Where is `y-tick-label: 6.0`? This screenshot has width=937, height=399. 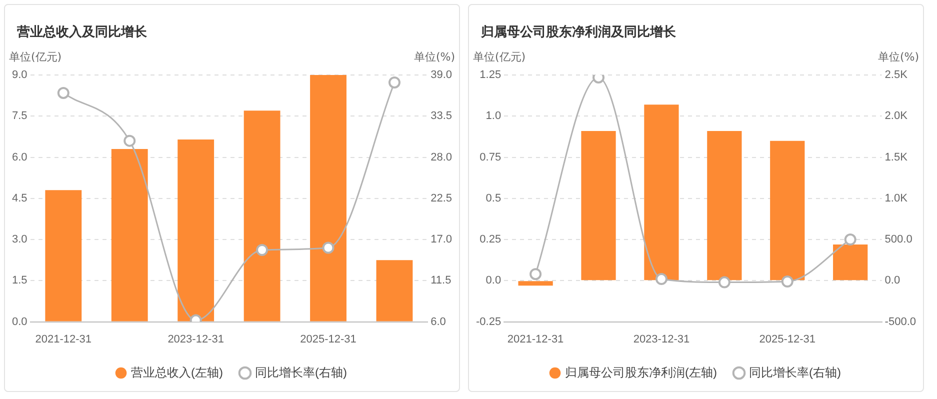 y-tick-label: 6.0 is located at coordinates (20, 157).